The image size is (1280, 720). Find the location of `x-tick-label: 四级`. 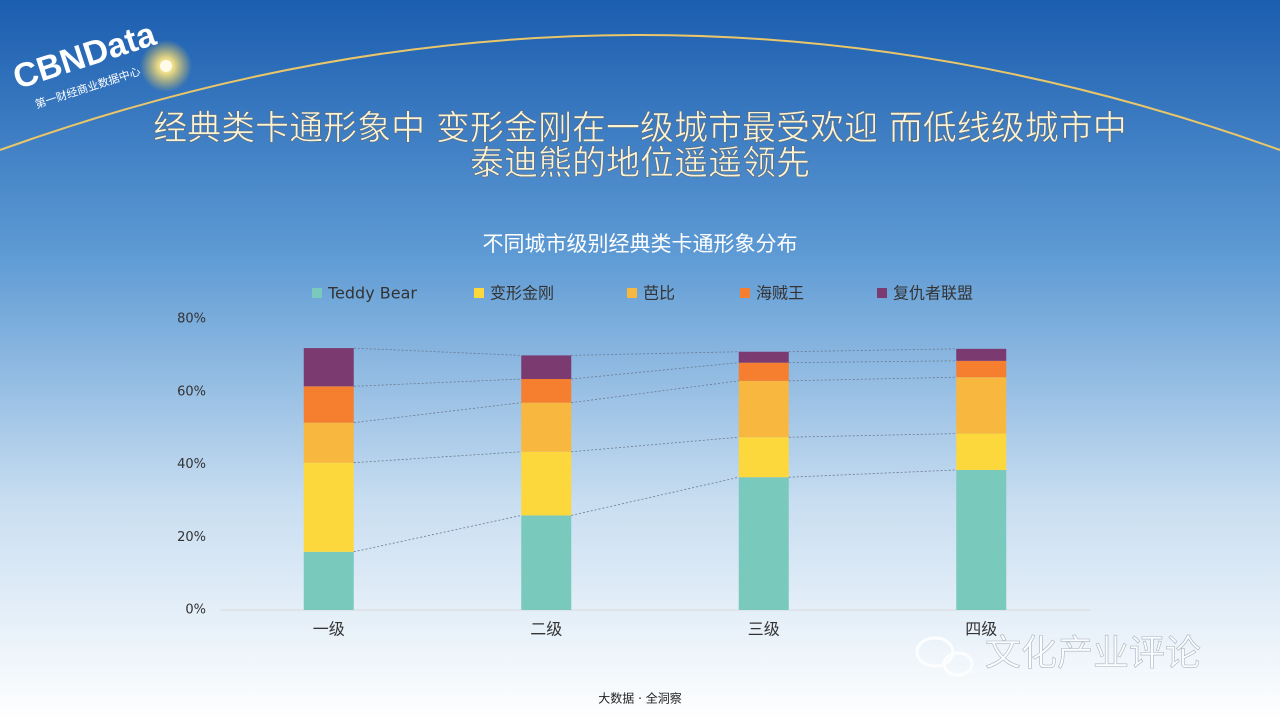

x-tick-label: 四级 is located at coordinates (981, 629).